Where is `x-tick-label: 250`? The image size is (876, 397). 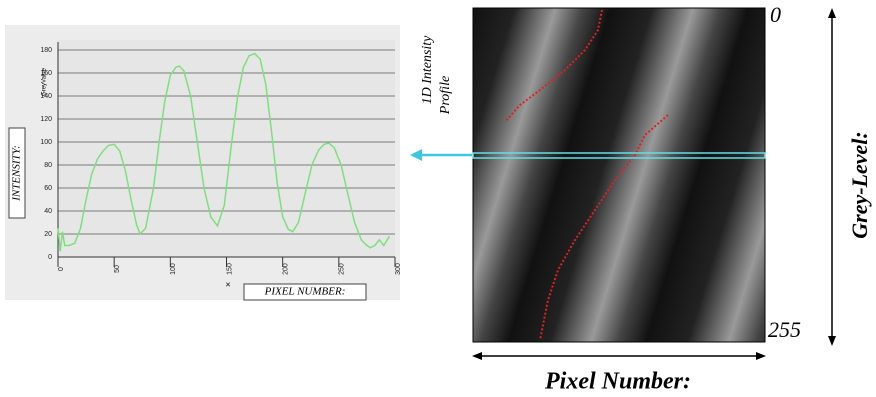 x-tick-label: 250 is located at coordinates (342, 269).